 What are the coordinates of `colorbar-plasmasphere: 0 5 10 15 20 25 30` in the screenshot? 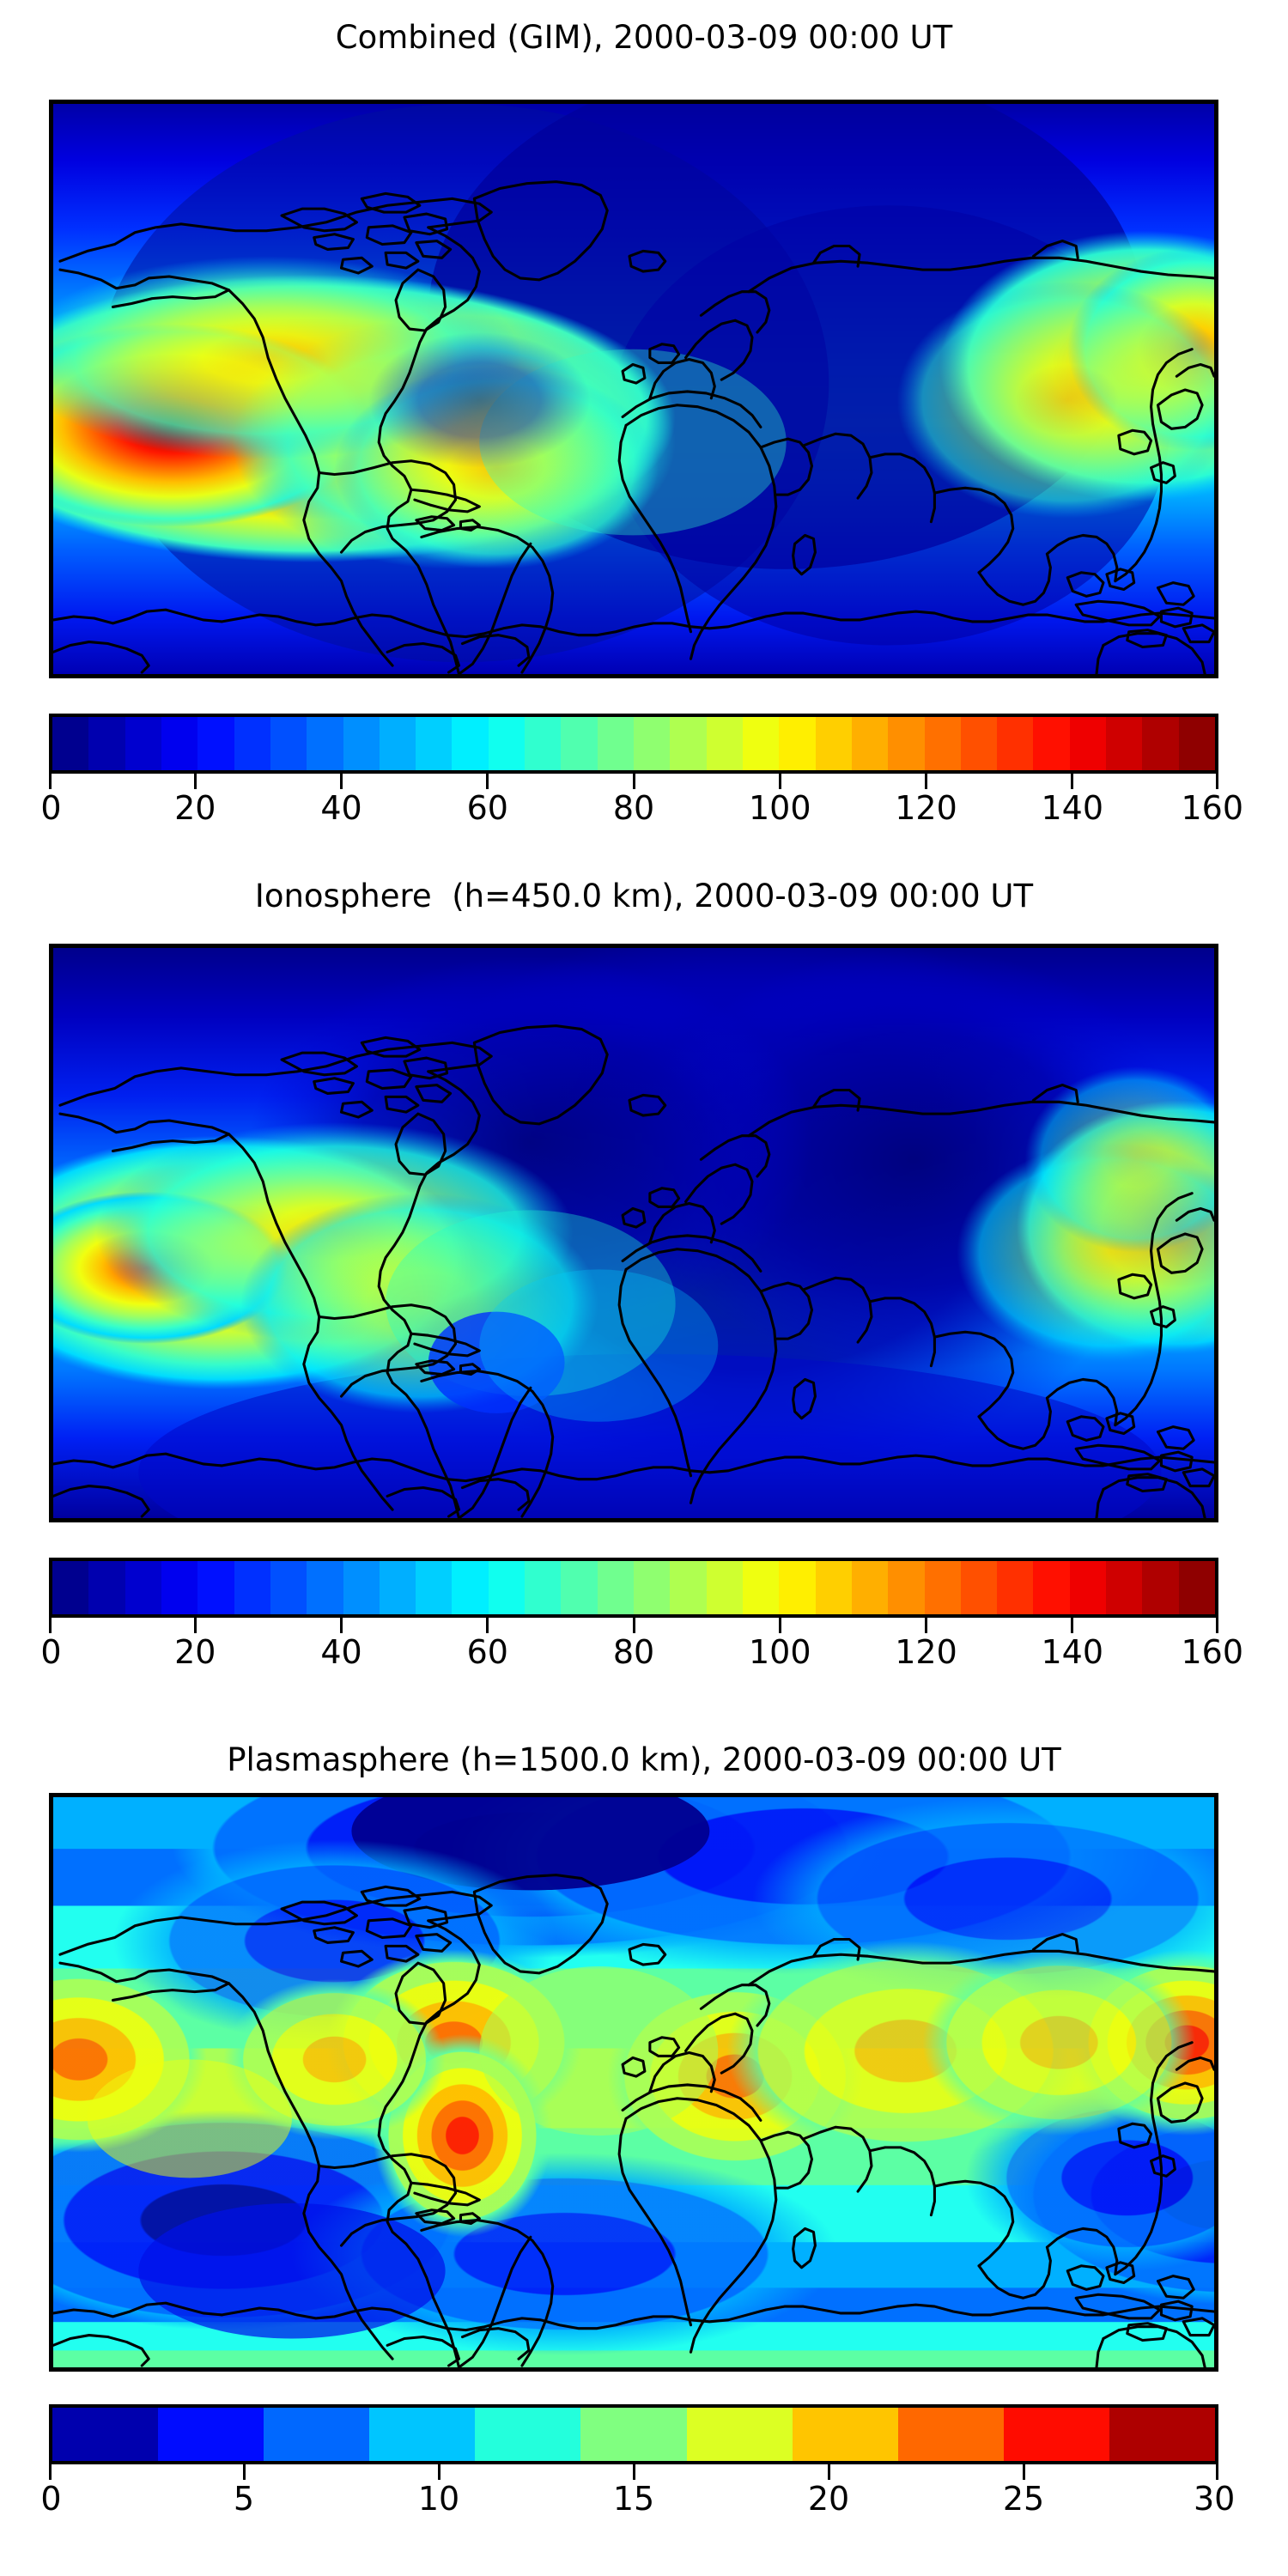 It's located at (638, 2461).